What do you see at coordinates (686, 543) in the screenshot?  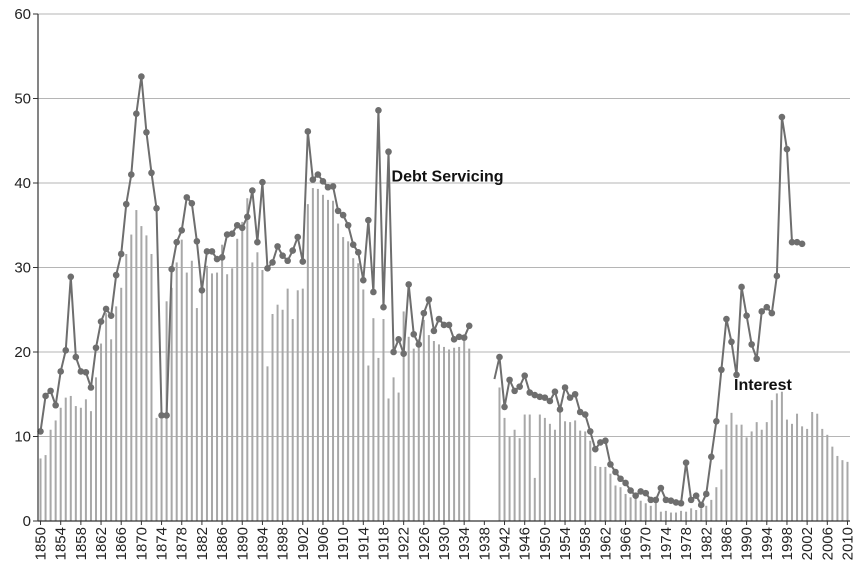 I see `x-tick-label: 1978` at bounding box center [686, 543].